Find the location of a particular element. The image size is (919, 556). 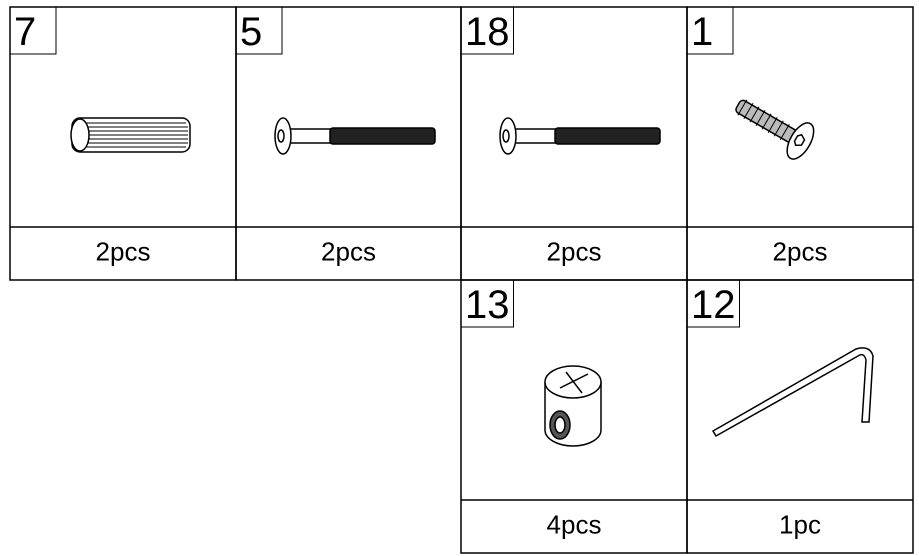

cam-nut-icon is located at coordinates (573, 406).